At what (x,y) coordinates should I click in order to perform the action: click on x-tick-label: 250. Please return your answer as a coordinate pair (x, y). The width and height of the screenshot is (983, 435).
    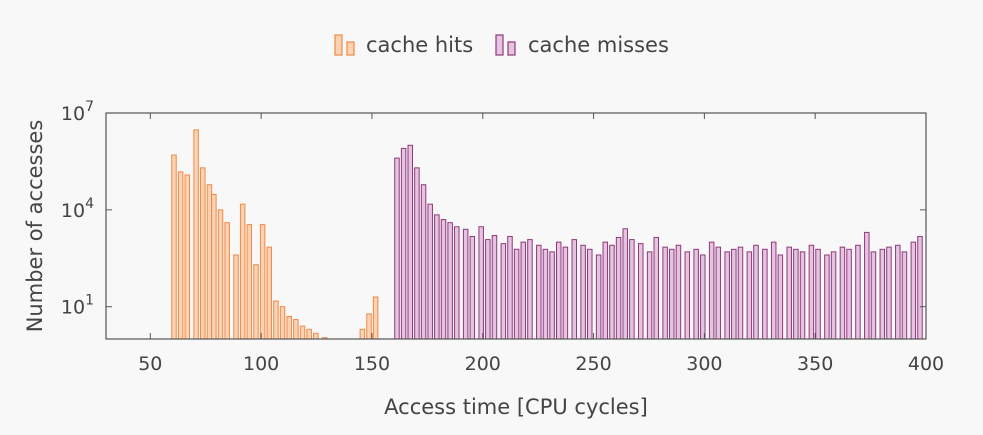
    Looking at the image, I should click on (593, 364).